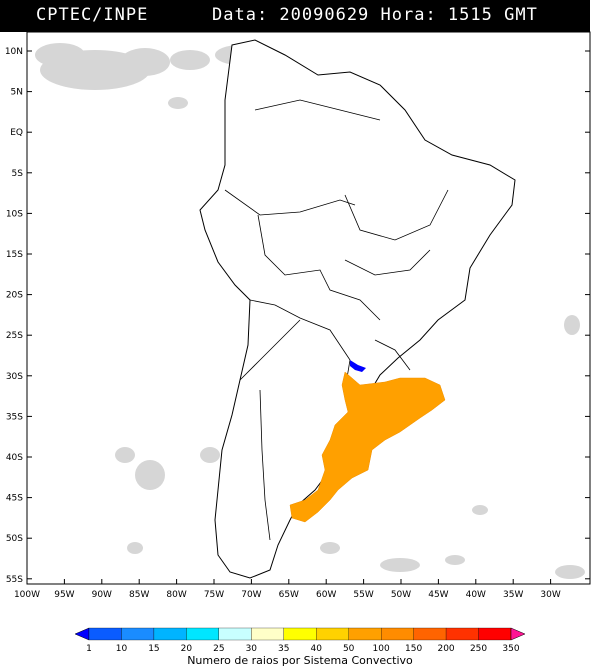 The width and height of the screenshot is (600, 670). What do you see at coordinates (18, 174) in the screenshot?
I see `lat-tick-label: 5S` at bounding box center [18, 174].